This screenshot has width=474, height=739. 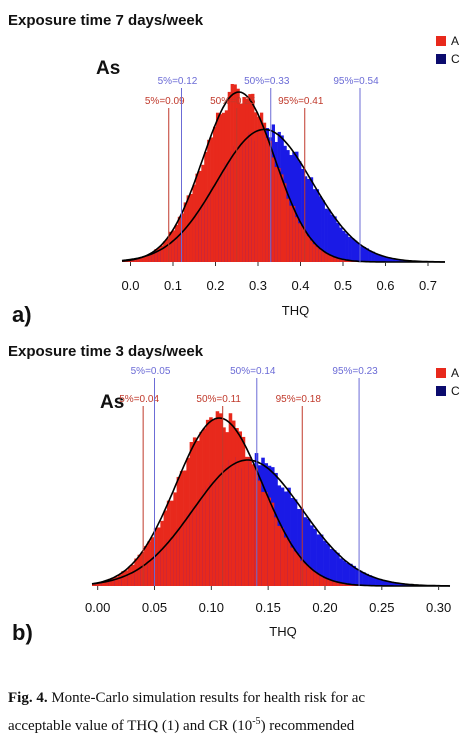 What do you see at coordinates (173, 285) in the screenshot?
I see `x-tick-label: 0.1` at bounding box center [173, 285].